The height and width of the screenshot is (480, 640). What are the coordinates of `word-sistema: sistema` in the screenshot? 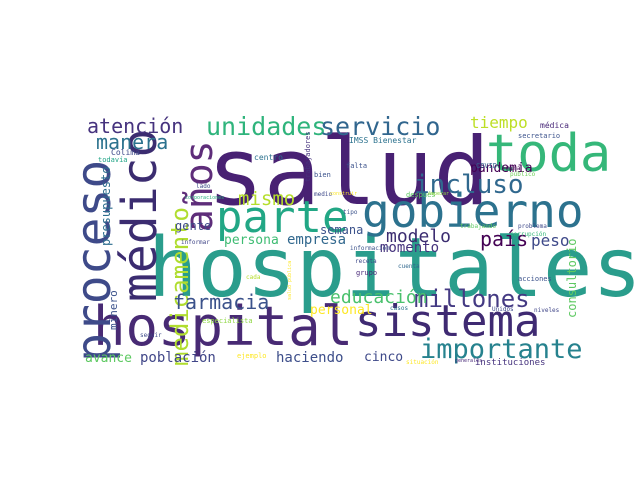 It's located at (448, 321).